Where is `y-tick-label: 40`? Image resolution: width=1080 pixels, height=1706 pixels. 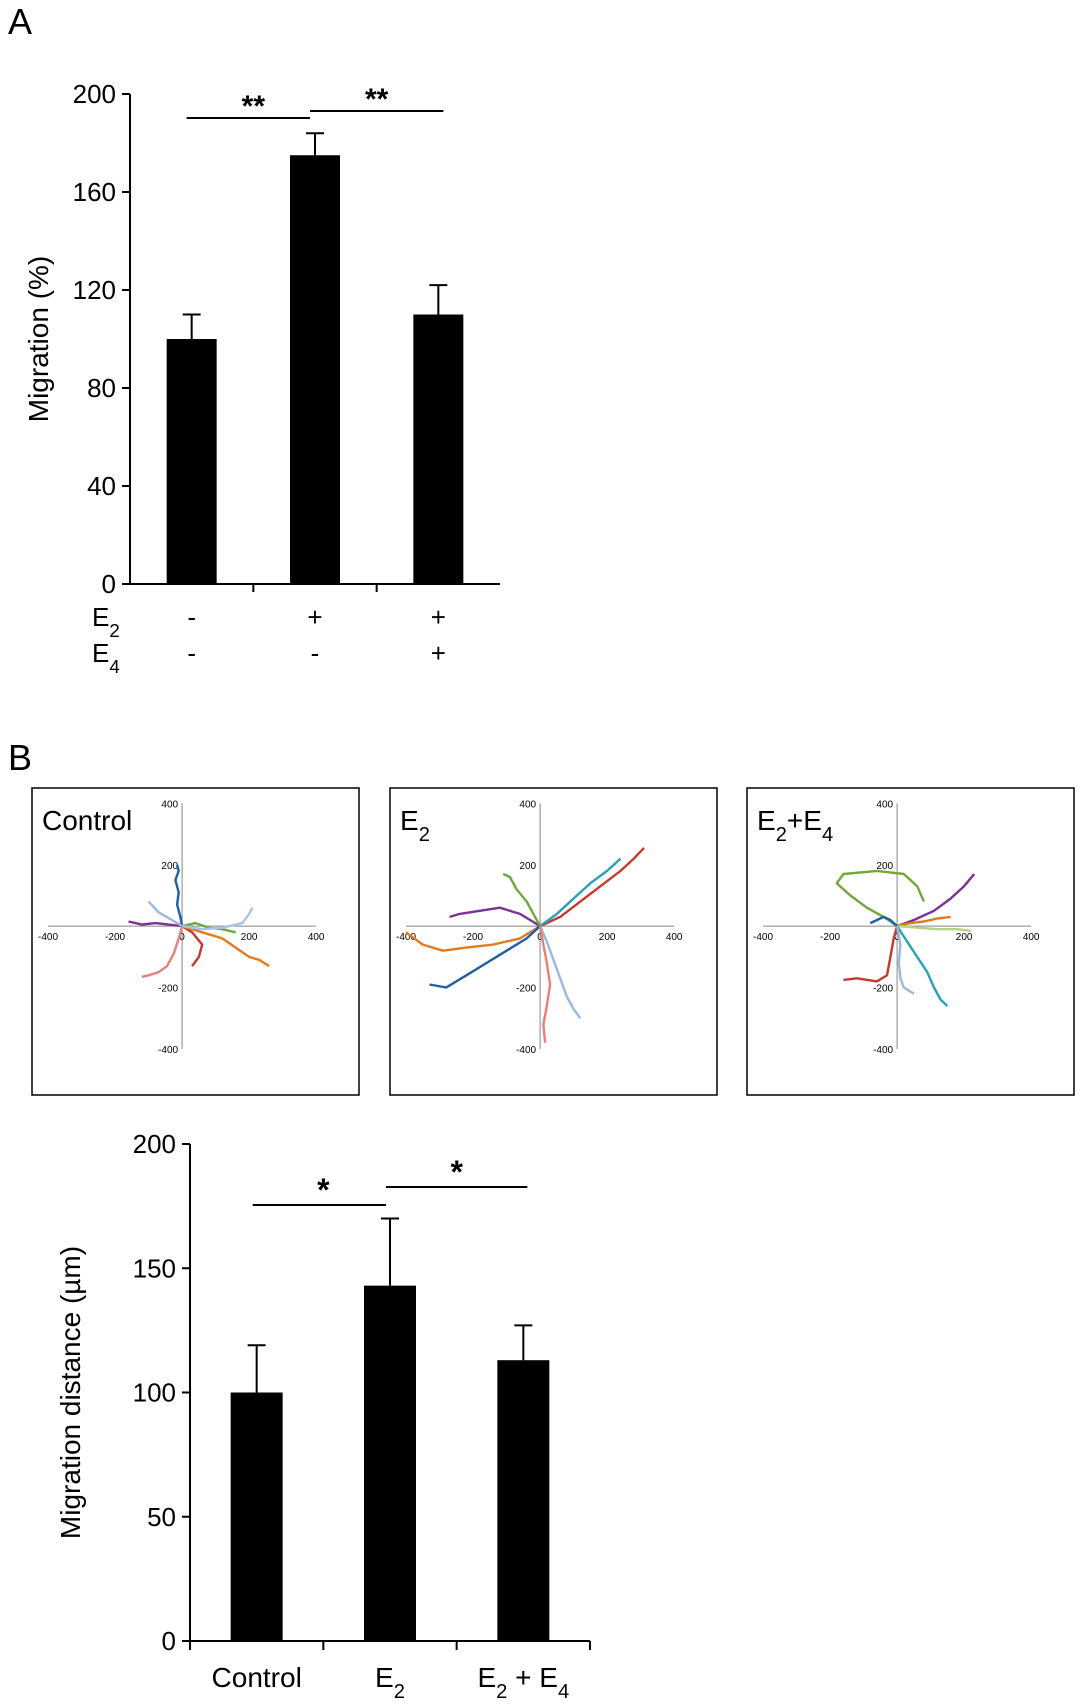
y-tick-label: 40 is located at coordinates (101, 486).